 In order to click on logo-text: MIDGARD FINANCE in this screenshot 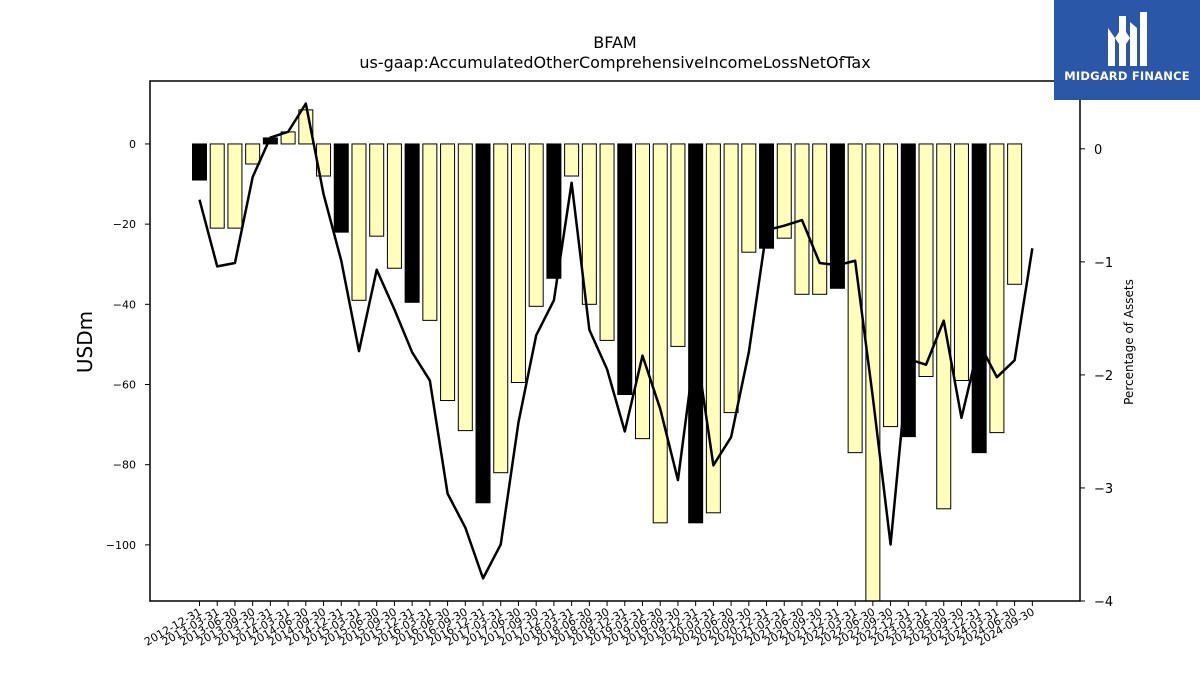, I will do `click(1127, 76)`.